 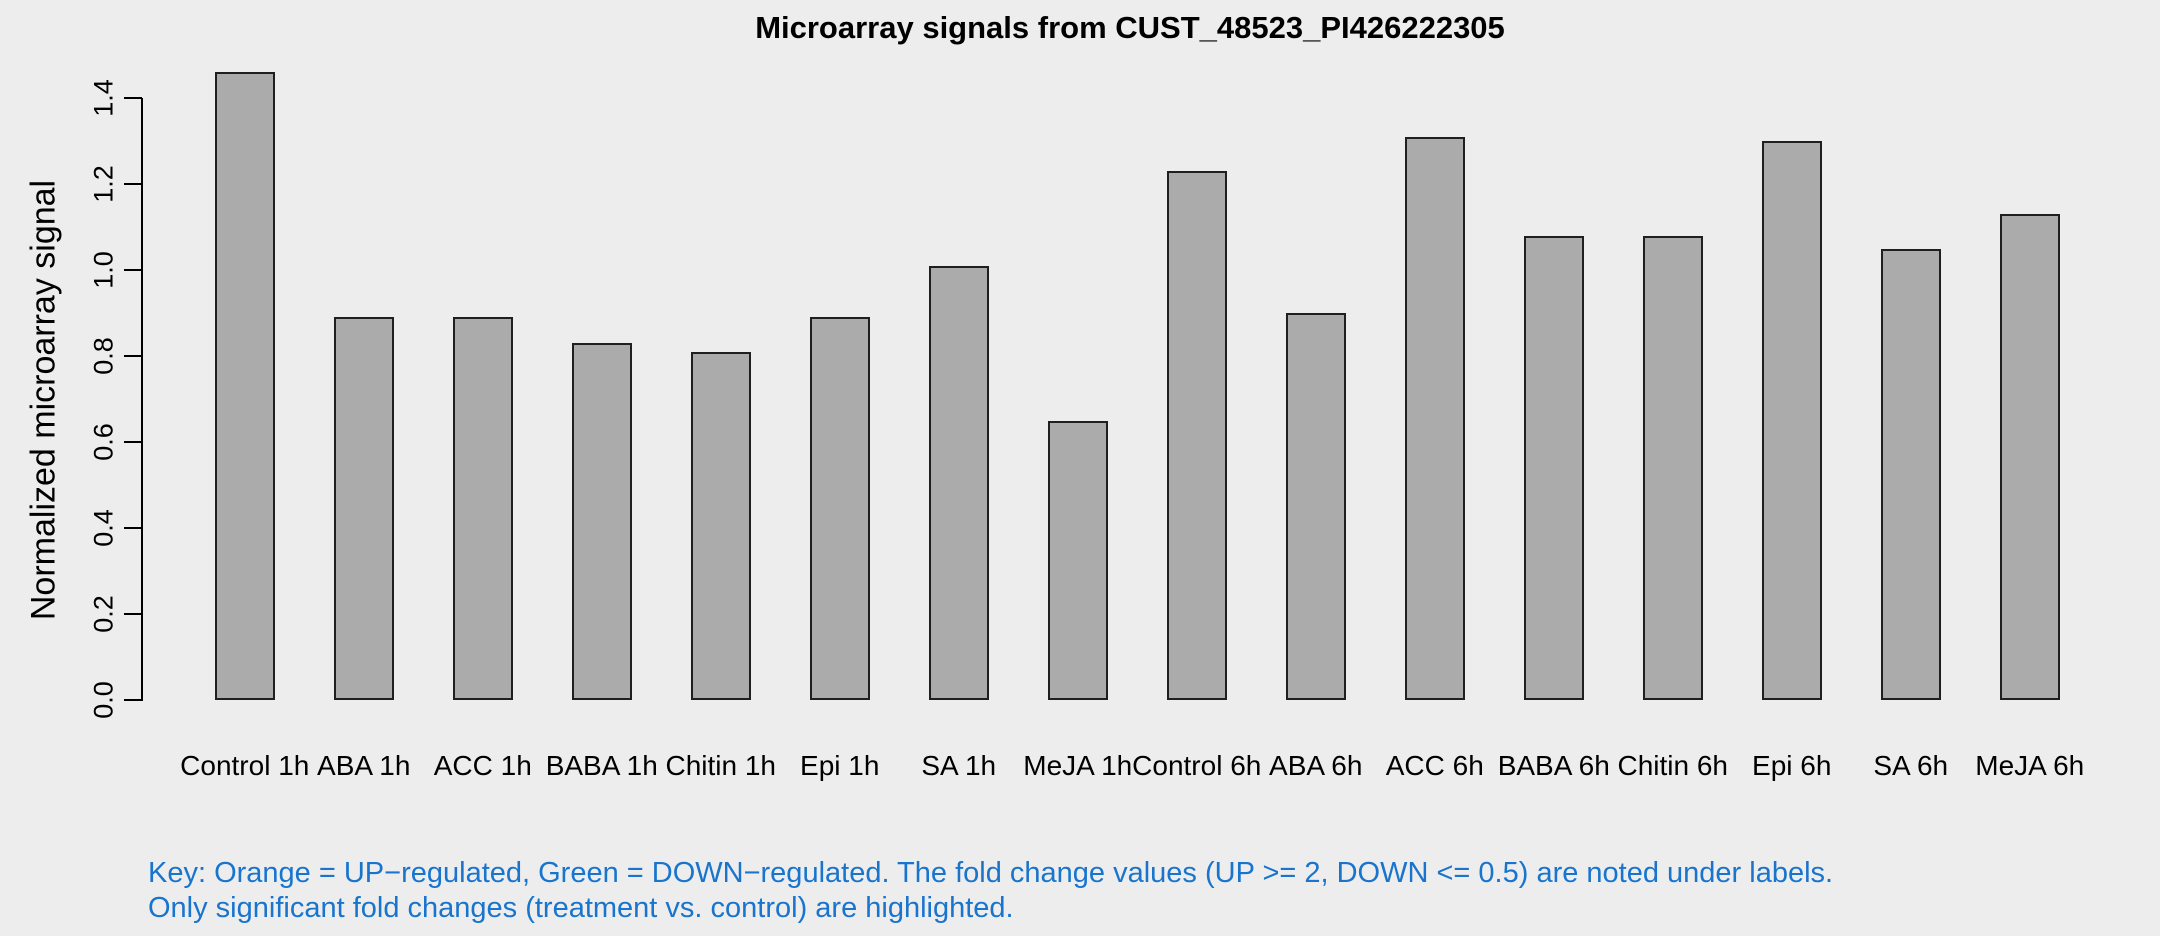 What do you see at coordinates (1078, 560) in the screenshot?
I see `bar-meja-1h` at bounding box center [1078, 560].